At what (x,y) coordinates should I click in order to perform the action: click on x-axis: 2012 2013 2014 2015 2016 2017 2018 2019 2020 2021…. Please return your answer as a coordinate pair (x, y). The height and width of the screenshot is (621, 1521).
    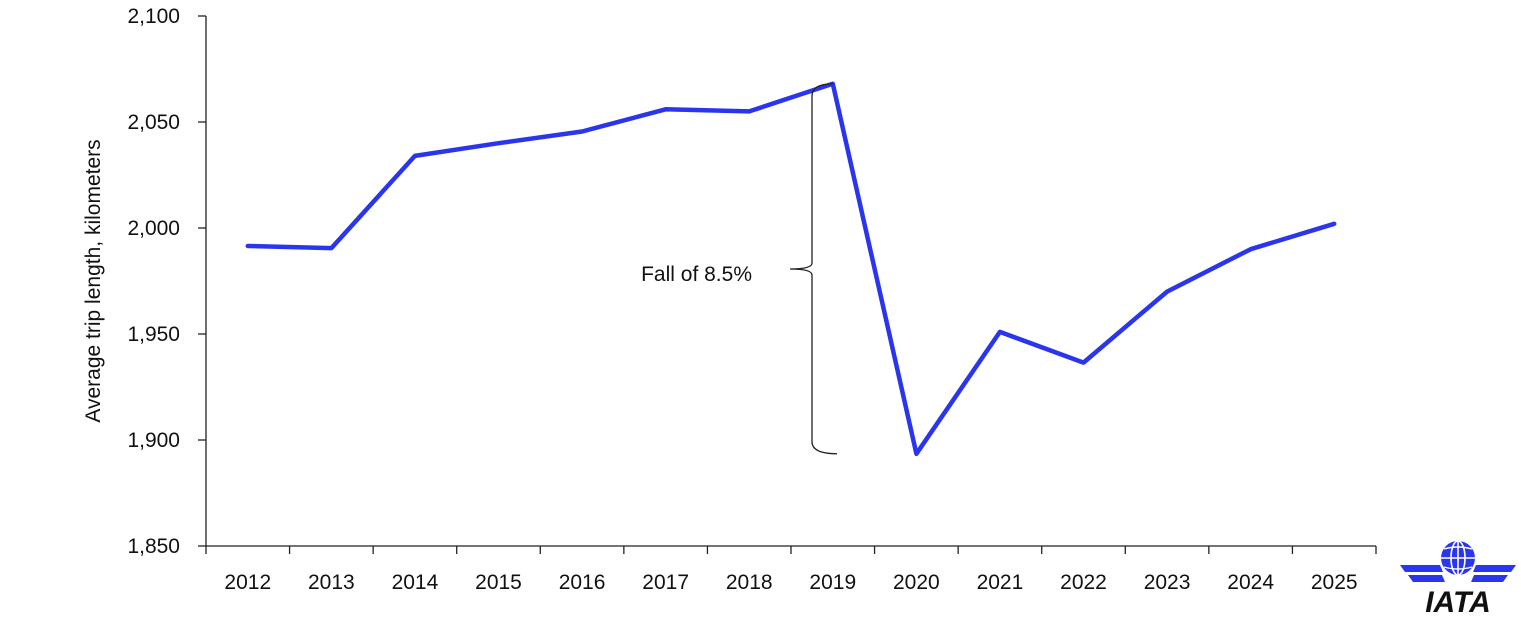
    Looking at the image, I should click on (791, 569).